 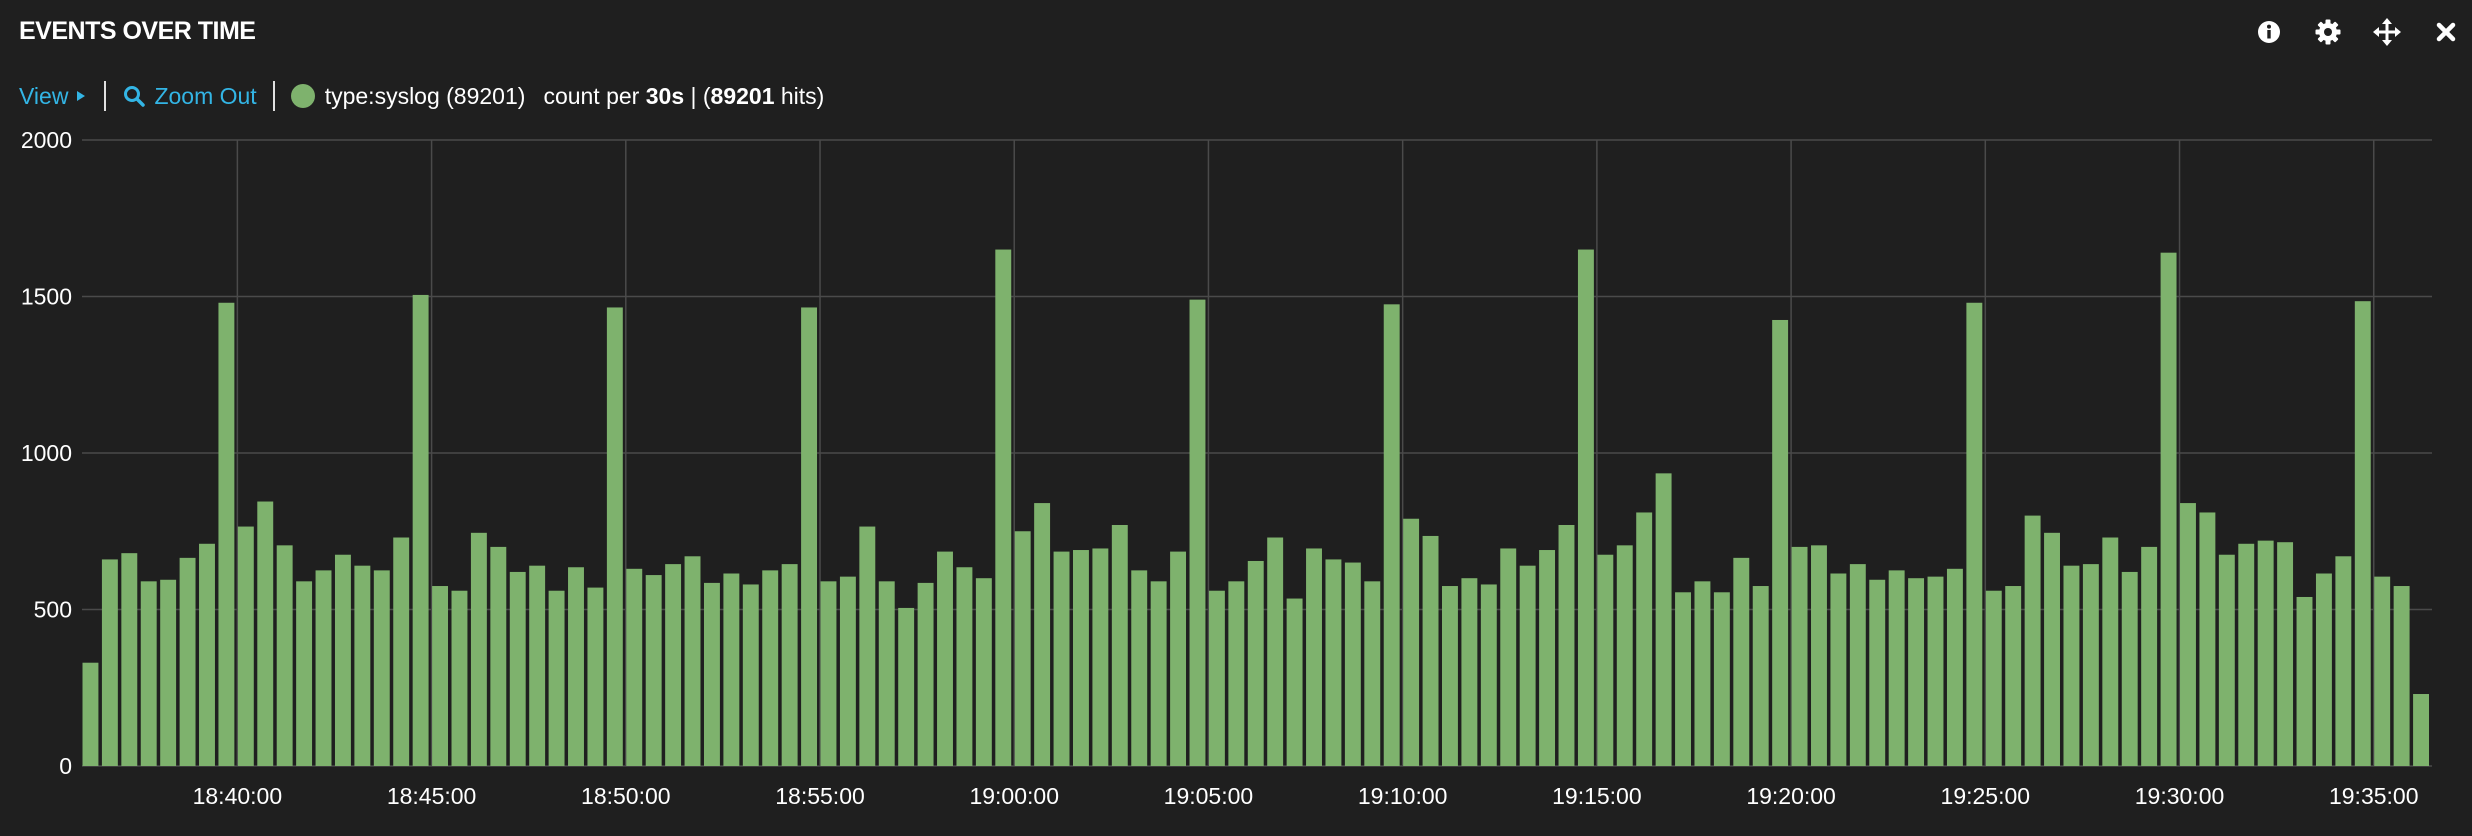 I want to click on view-menu-button: View, so click(x=53, y=96).